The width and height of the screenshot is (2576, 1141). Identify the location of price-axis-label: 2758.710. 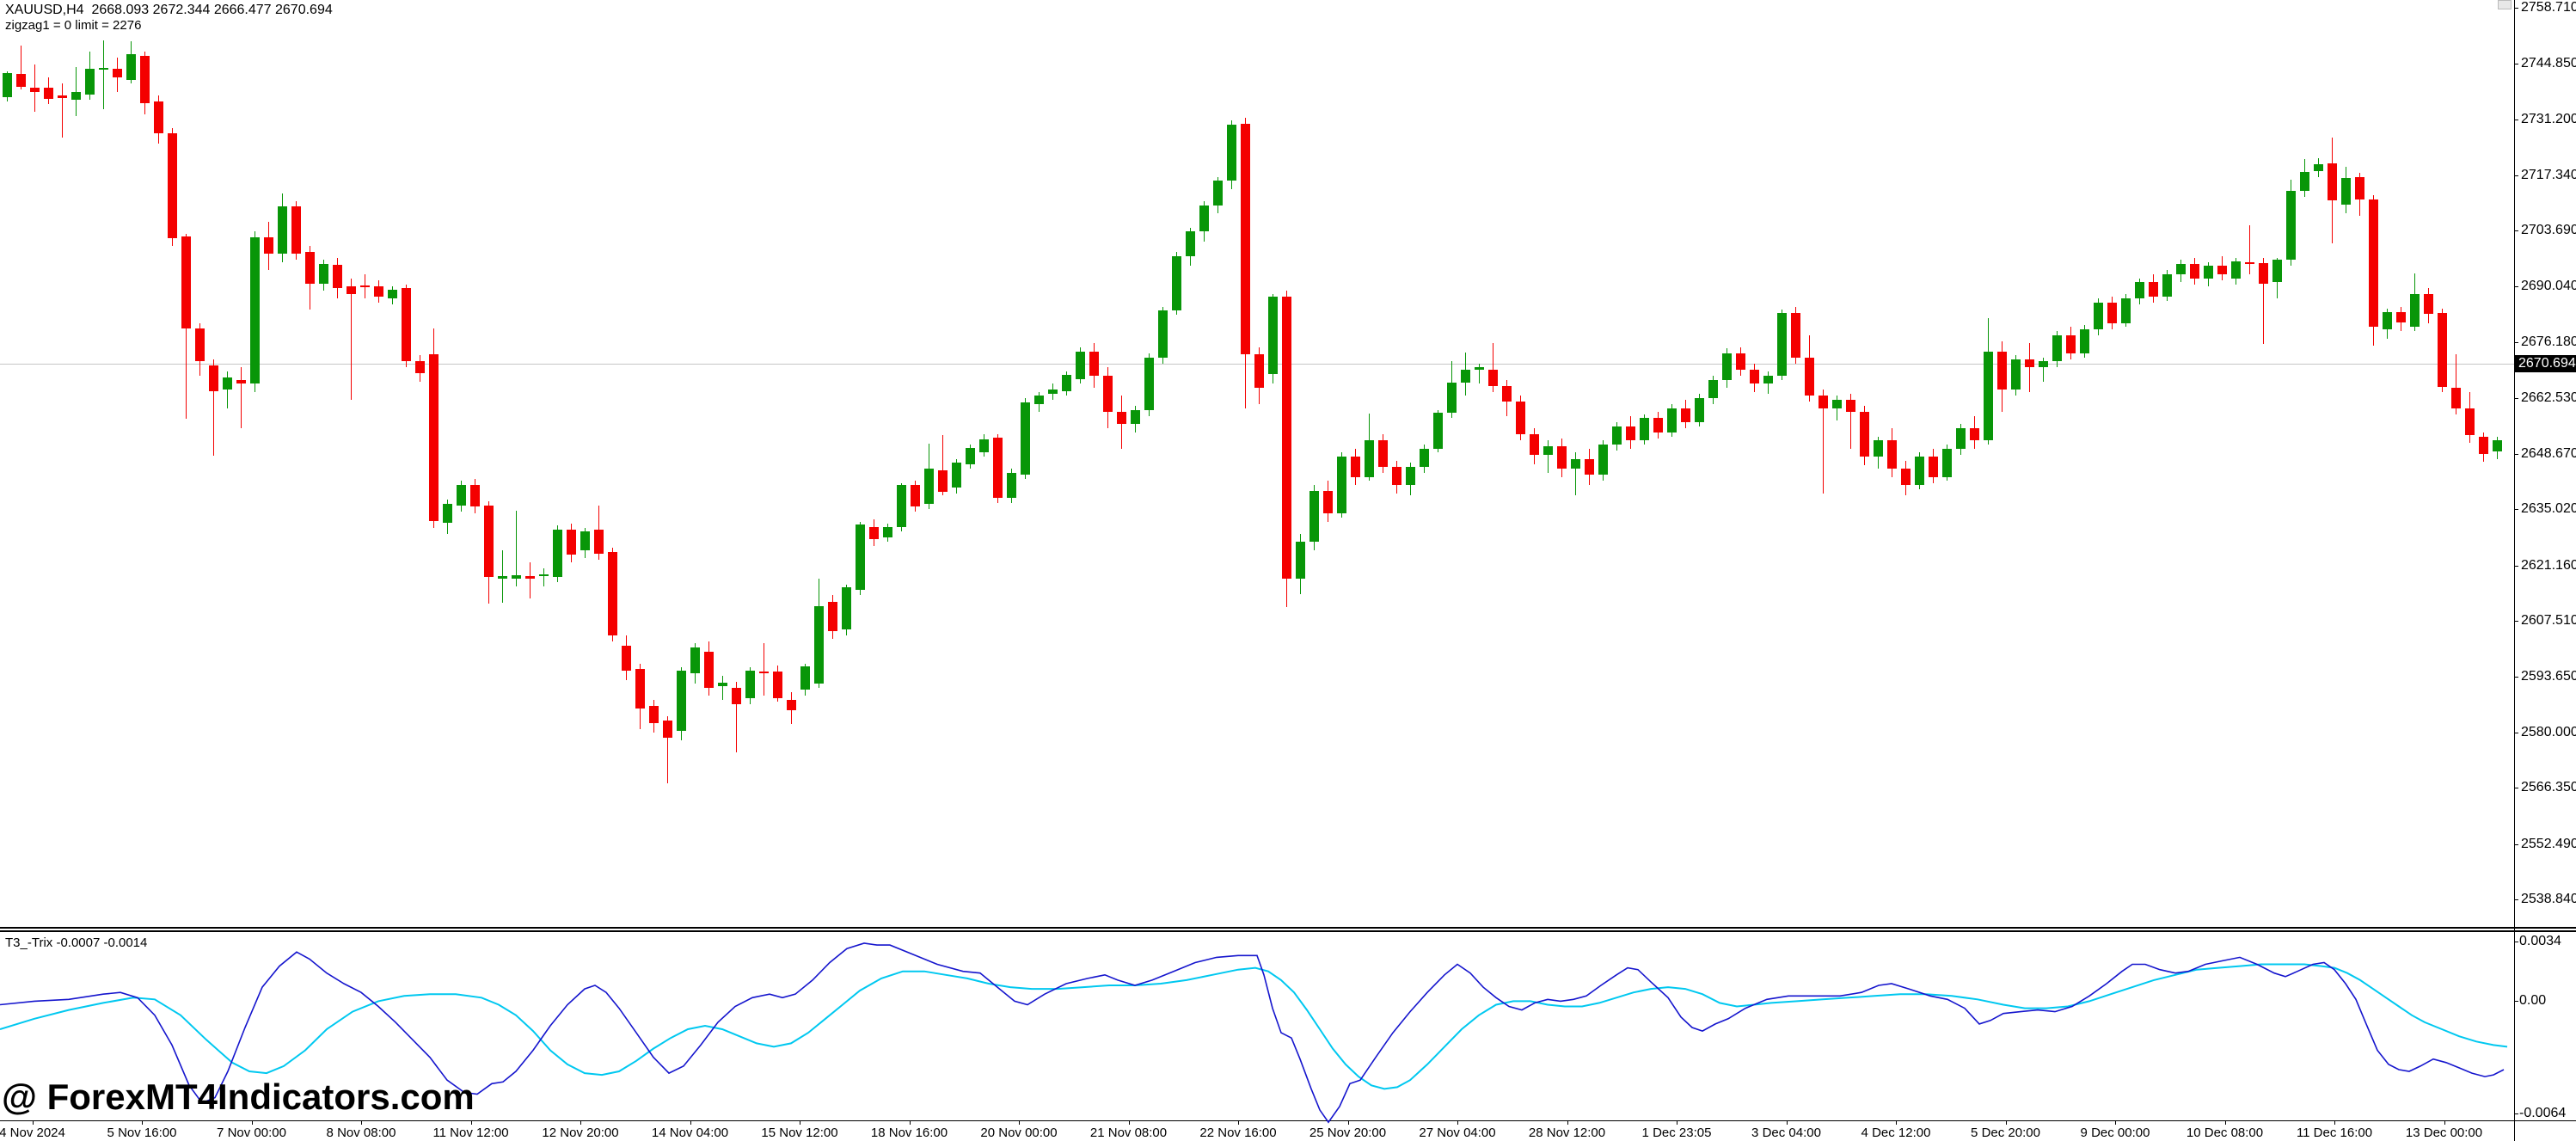
(2548, 7).